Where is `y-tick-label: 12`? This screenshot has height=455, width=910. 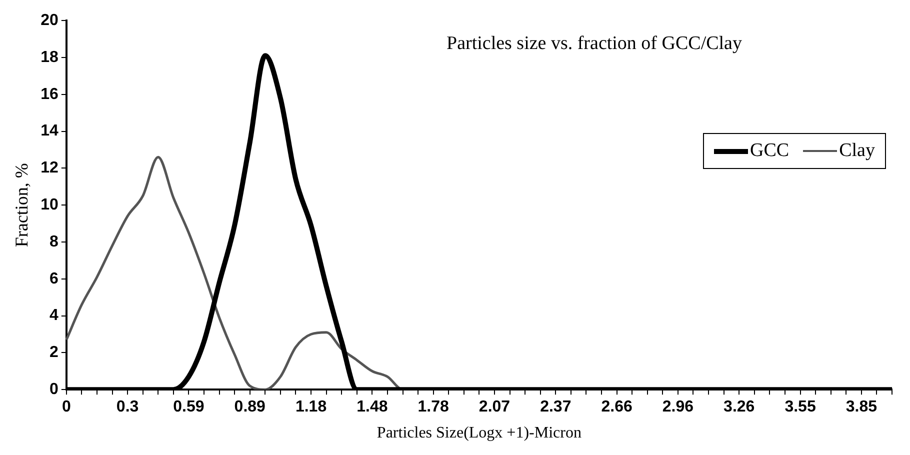
y-tick-label: 12 is located at coordinates (49, 168).